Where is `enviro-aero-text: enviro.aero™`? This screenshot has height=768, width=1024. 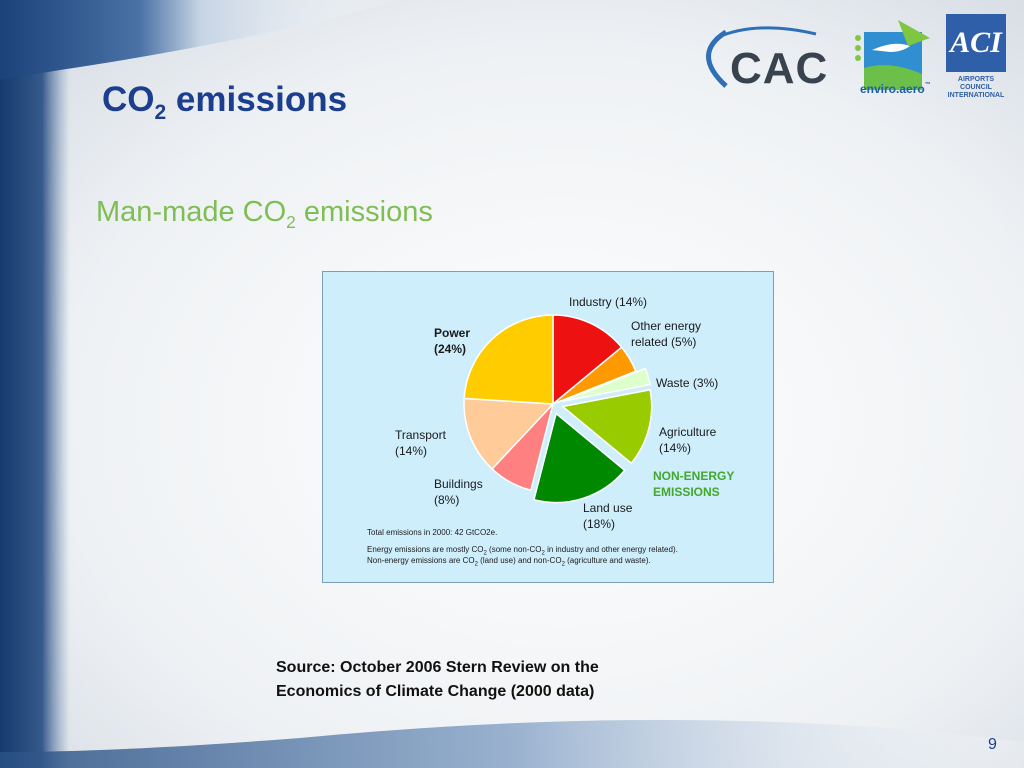
enviro-aero-text: enviro.aero™ is located at coordinates (895, 89).